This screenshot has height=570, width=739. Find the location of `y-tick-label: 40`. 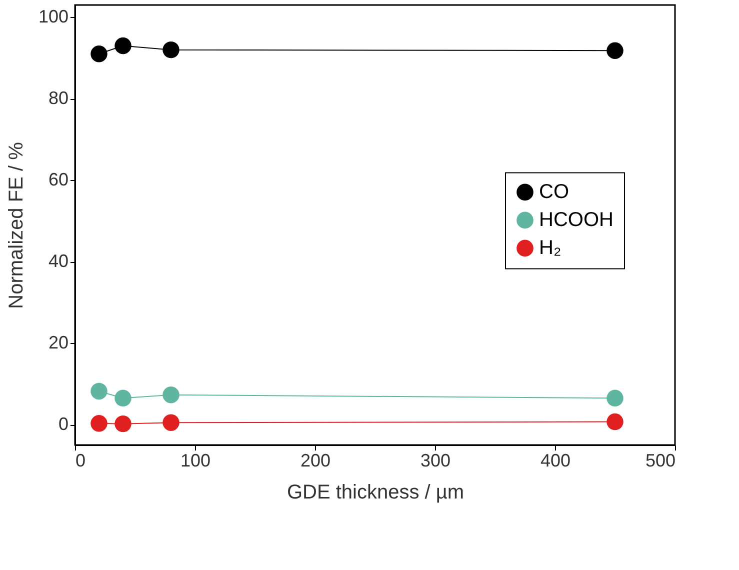

y-tick-label: 40 is located at coordinates (58, 261).